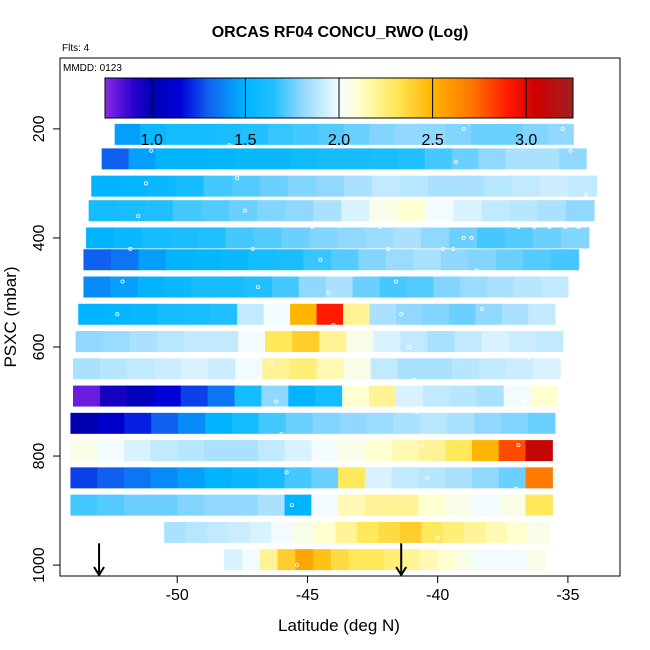 This screenshot has height=650, width=650. What do you see at coordinates (177, 595) in the screenshot?
I see `x-tick-label: -50` at bounding box center [177, 595].